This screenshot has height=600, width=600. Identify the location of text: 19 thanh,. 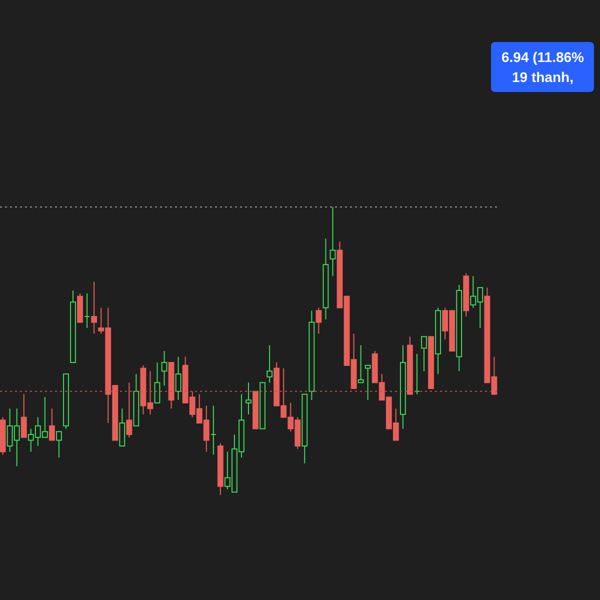
(542, 77).